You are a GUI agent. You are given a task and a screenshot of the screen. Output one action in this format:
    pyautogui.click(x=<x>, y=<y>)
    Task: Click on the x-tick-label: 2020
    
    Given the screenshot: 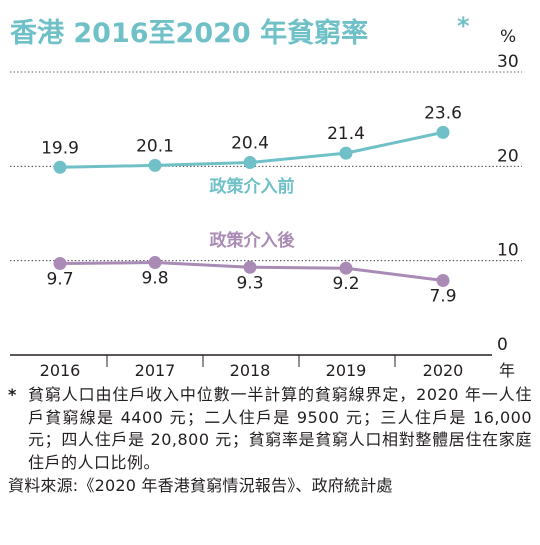 What is the action you would take?
    pyautogui.click(x=443, y=370)
    